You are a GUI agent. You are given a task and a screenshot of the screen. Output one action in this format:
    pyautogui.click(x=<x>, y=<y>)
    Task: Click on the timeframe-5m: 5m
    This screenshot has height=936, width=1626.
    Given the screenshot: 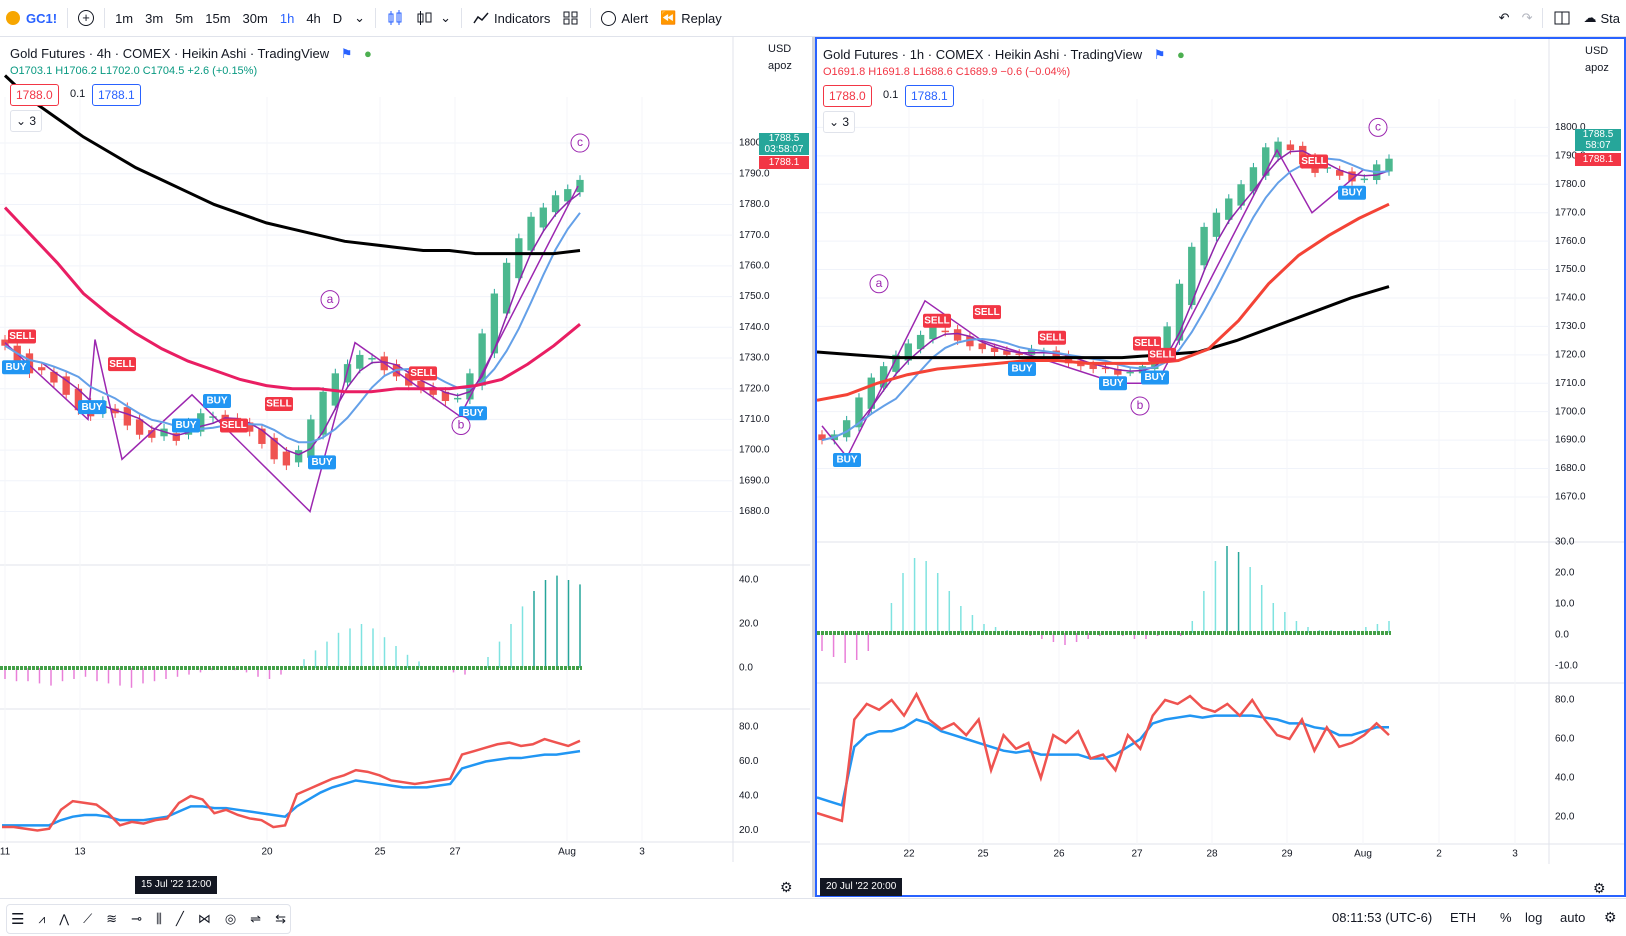 What is the action you would take?
    pyautogui.click(x=184, y=18)
    